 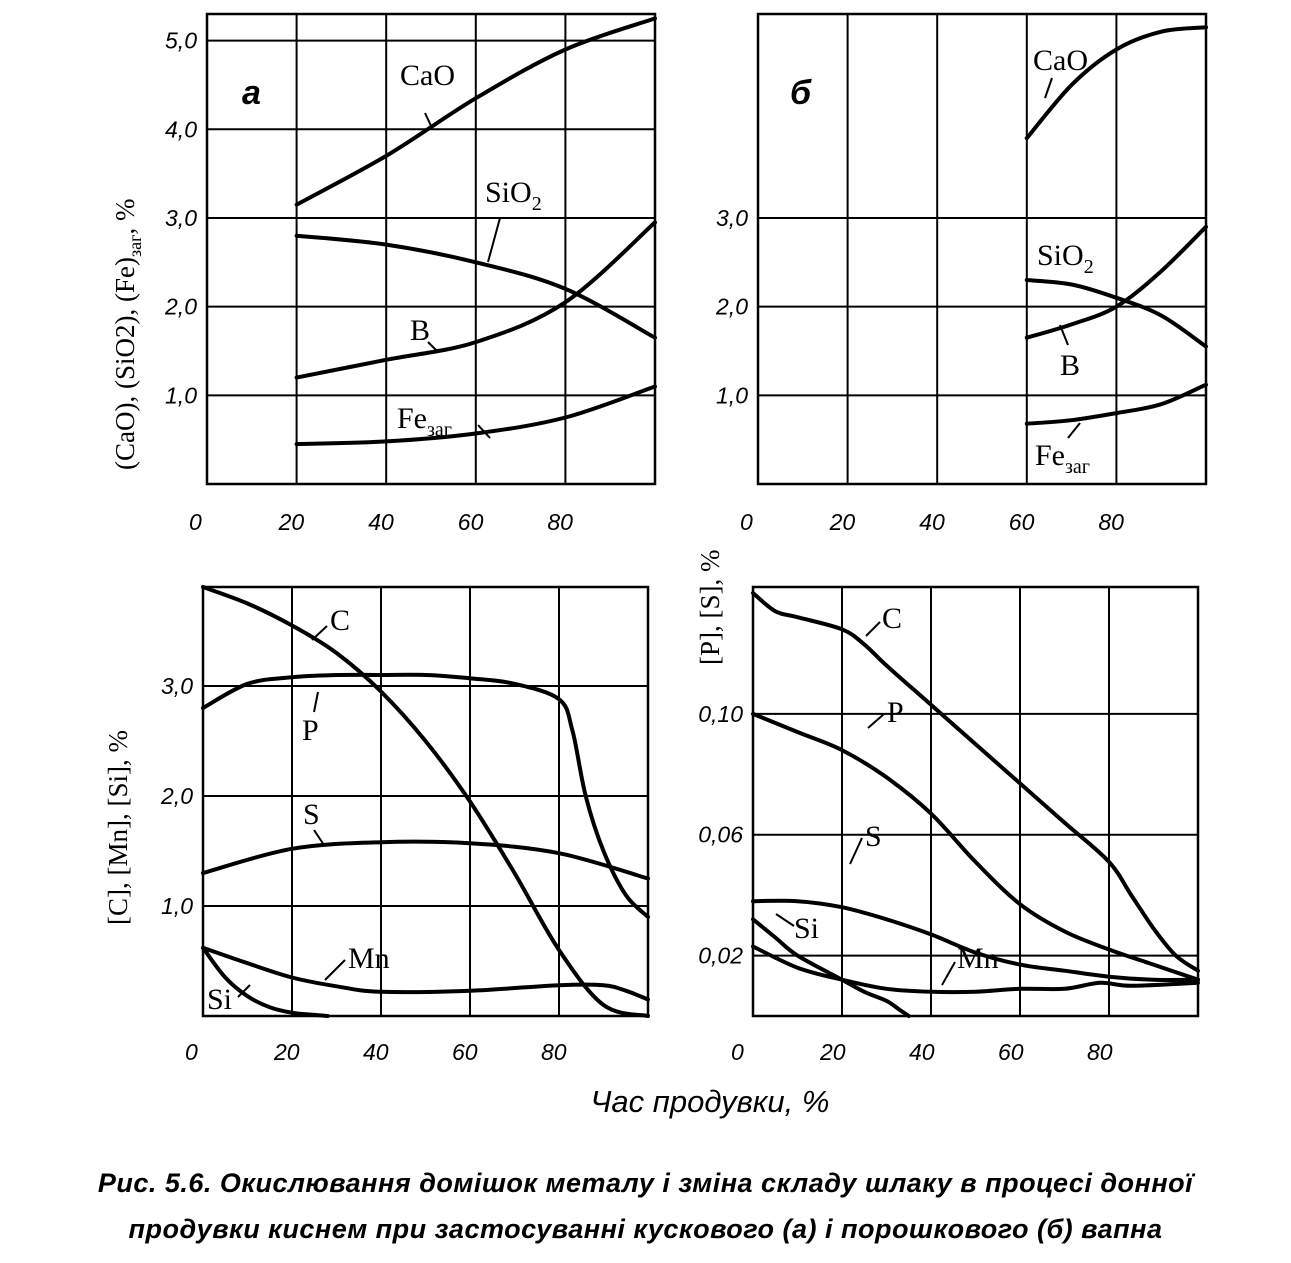 What do you see at coordinates (1062, 458) in the screenshot?
I see `series-label-fe-b: Feзаг` at bounding box center [1062, 458].